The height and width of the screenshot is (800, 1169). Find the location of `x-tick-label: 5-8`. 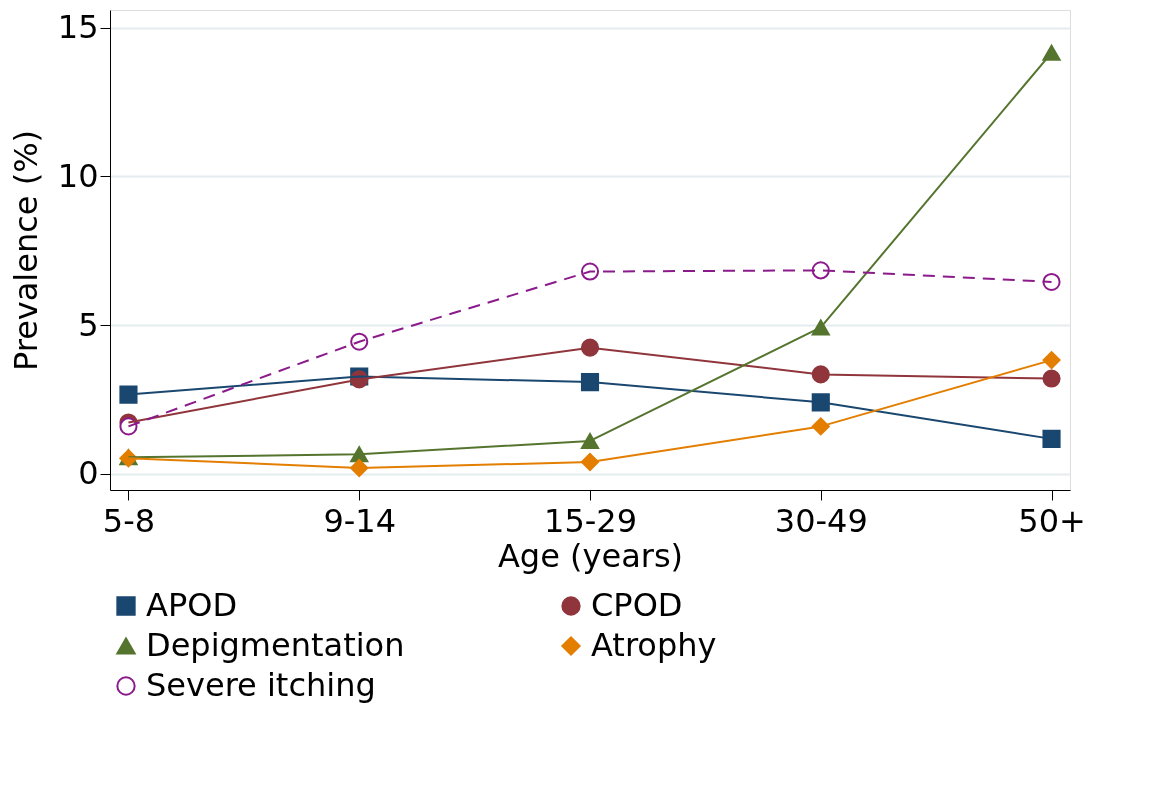

x-tick-label: 5-8 is located at coordinates (129, 520).